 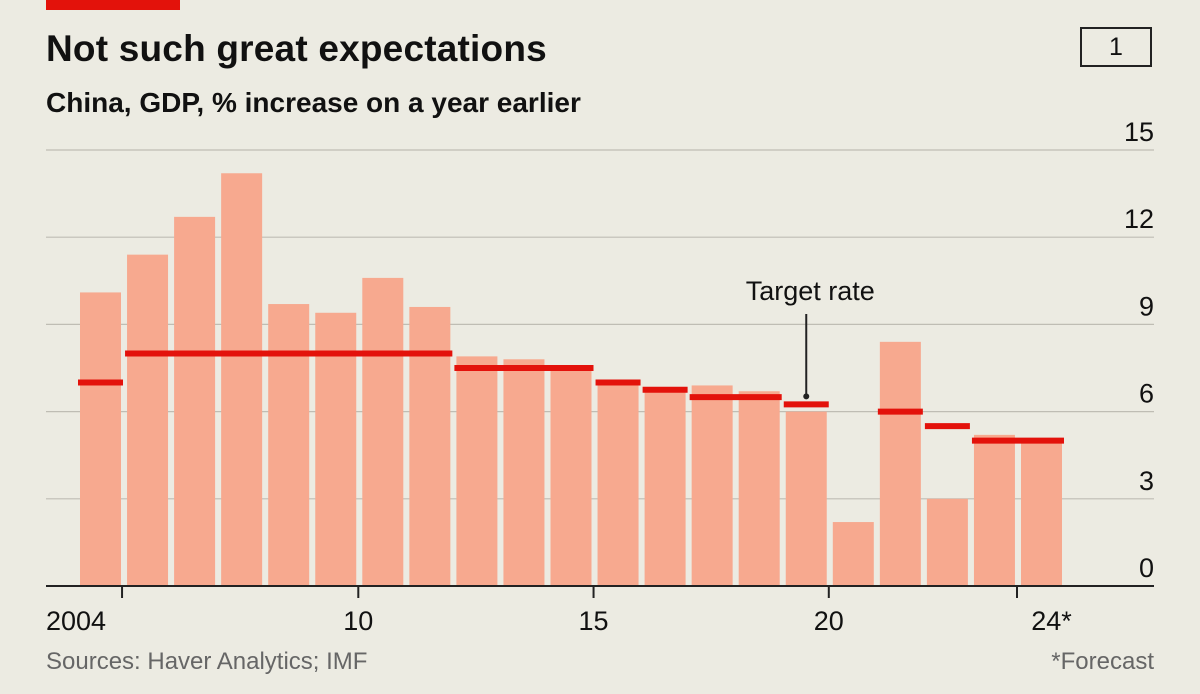 I want to click on bar-2012, so click(x=477, y=471).